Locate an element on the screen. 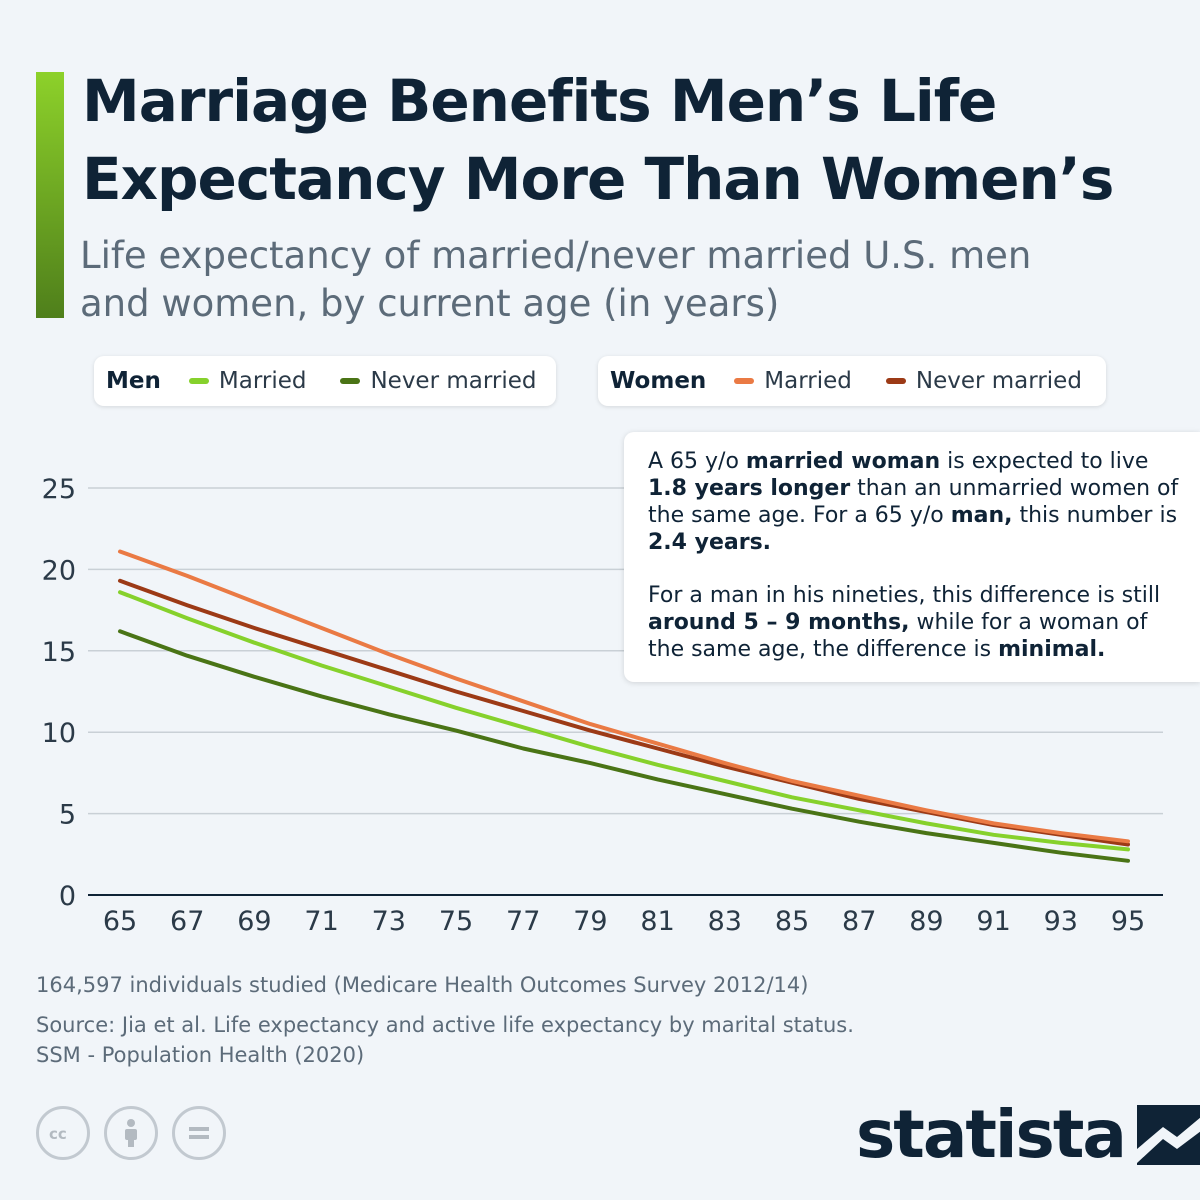 The width and height of the screenshot is (1200, 1200). annotation-bold-text: around 5 – 9 months, is located at coordinates (779, 622).